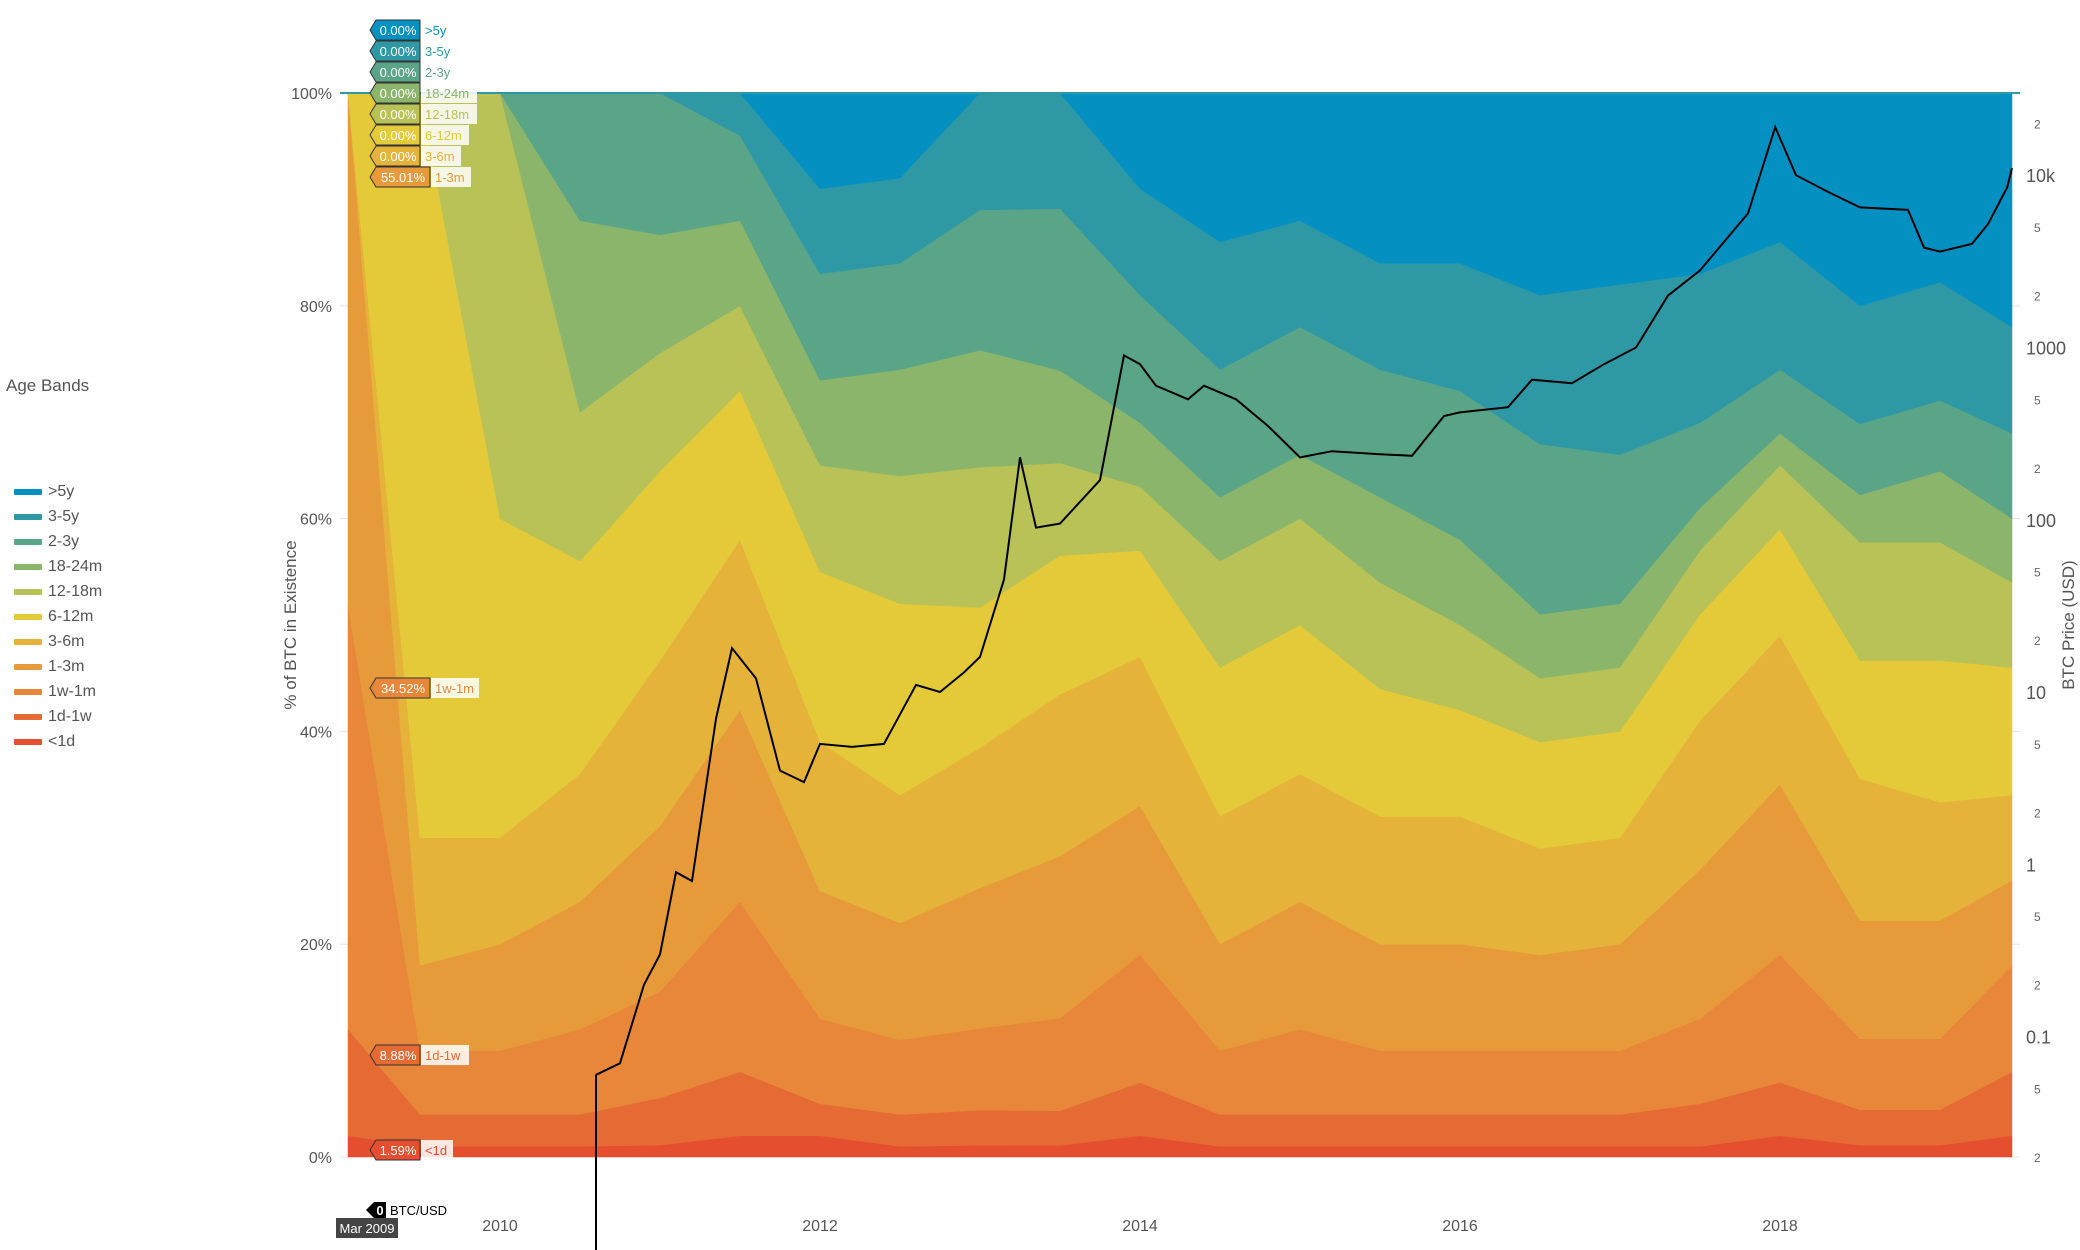 The height and width of the screenshot is (1250, 2080). I want to click on tag-3-5y: 0.00% 3-5y, so click(415, 51).